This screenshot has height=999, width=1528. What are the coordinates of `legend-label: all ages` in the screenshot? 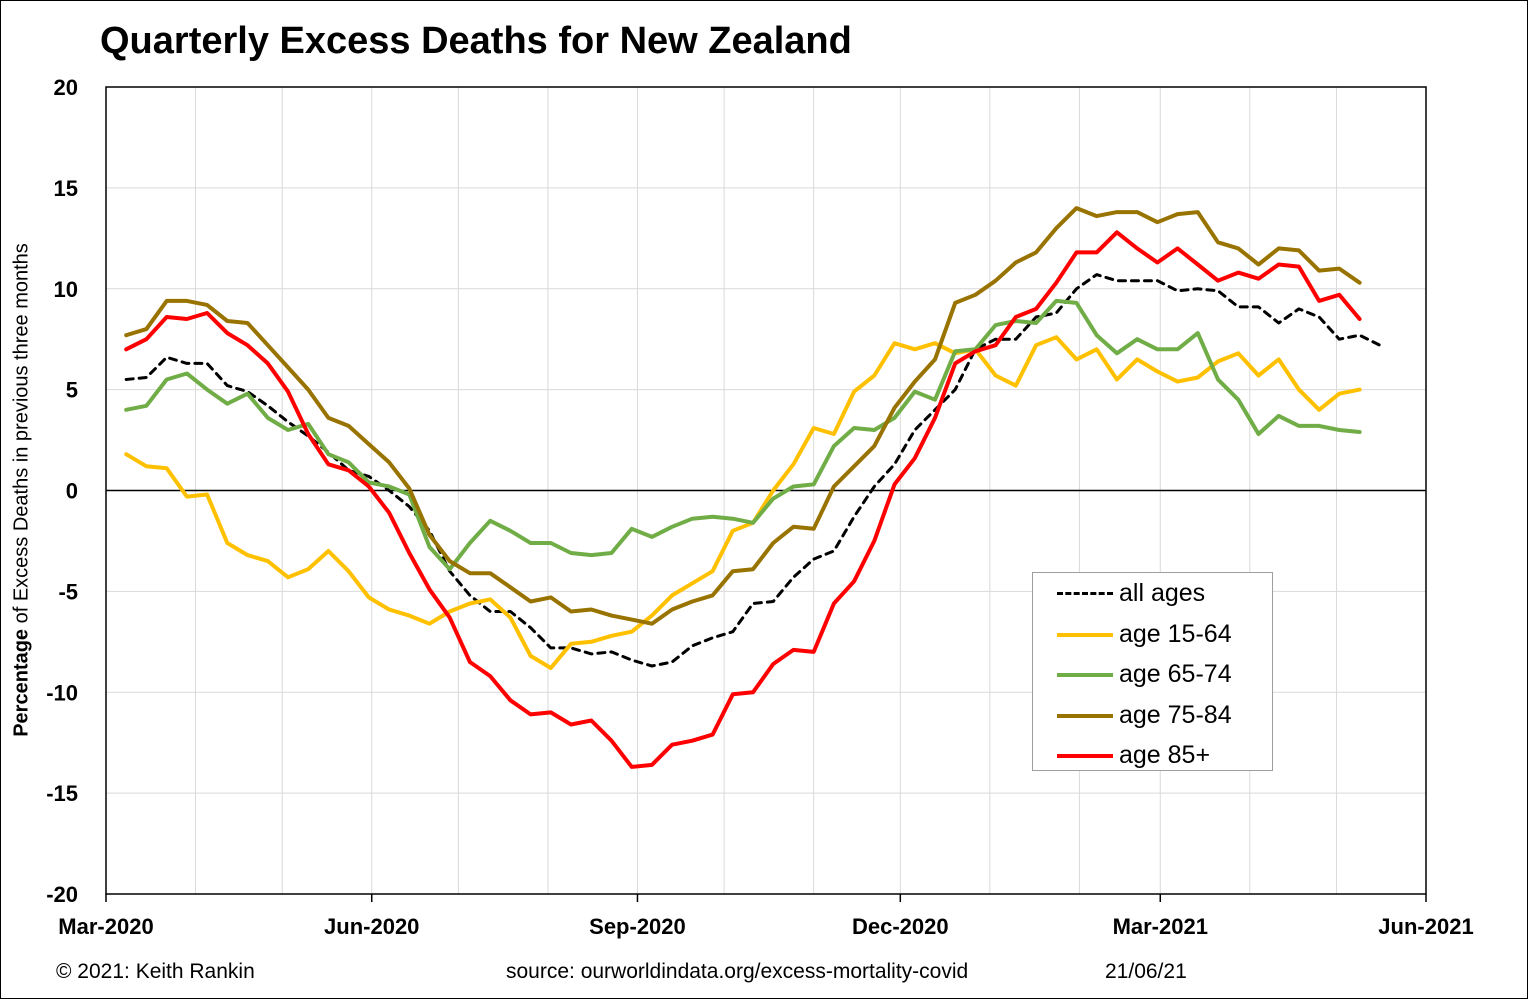 It's located at (1162, 593).